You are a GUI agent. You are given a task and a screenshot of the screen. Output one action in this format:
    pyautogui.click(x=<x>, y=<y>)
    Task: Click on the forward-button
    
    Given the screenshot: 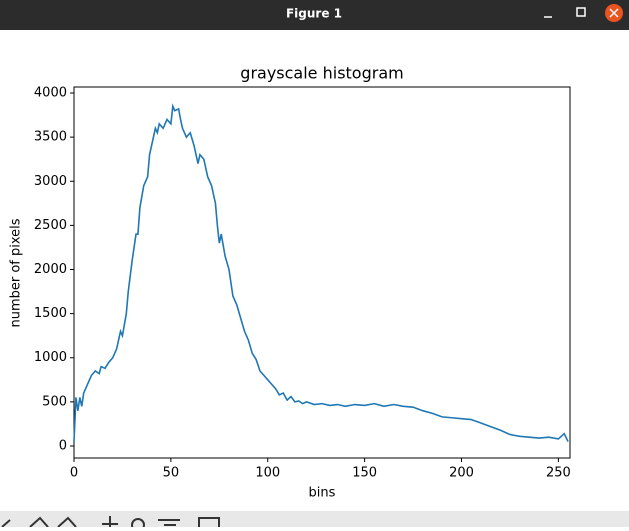 What is the action you would take?
    pyautogui.click(x=67, y=522)
    